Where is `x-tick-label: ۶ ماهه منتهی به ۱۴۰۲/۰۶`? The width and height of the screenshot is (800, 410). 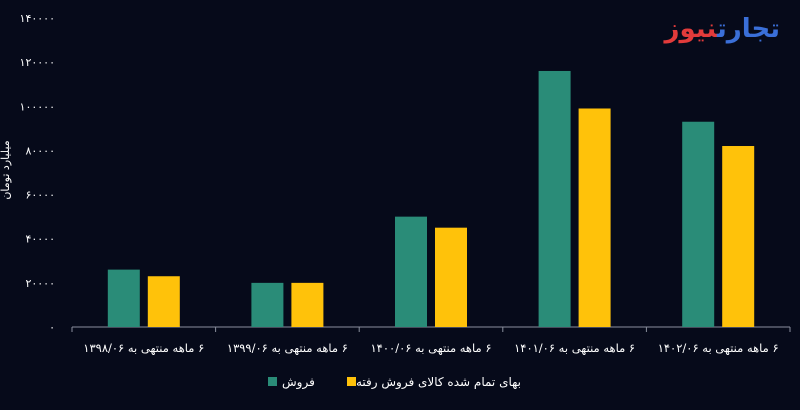
x-tick-label: ۶ ماهه منتهی به ۱۴۰۲/۰۶ is located at coordinates (718, 348).